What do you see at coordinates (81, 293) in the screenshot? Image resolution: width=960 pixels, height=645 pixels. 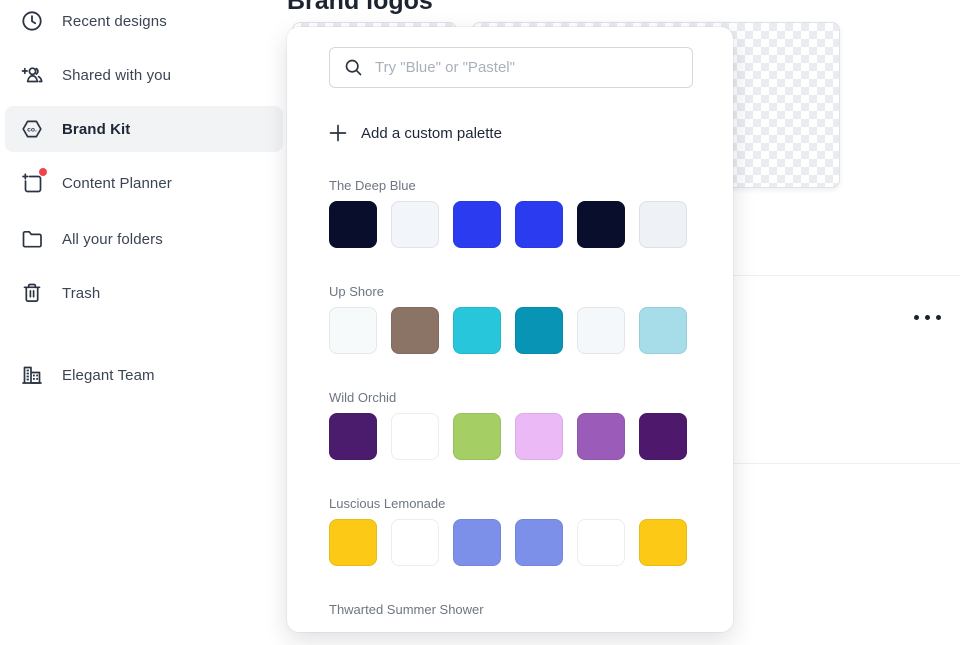 I see `sidebar-item-label: Trash` at bounding box center [81, 293].